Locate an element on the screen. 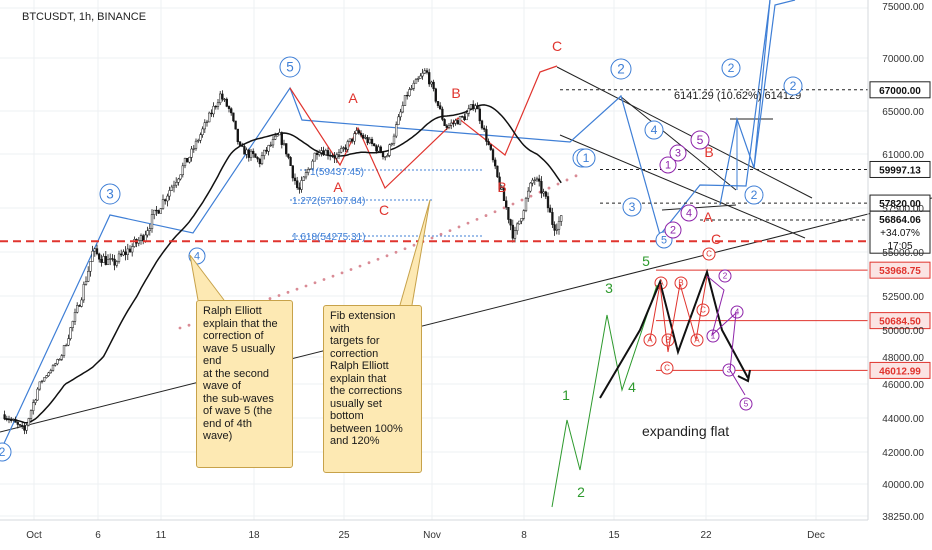  blue-wave-label-text: 2 is located at coordinates (621, 69).